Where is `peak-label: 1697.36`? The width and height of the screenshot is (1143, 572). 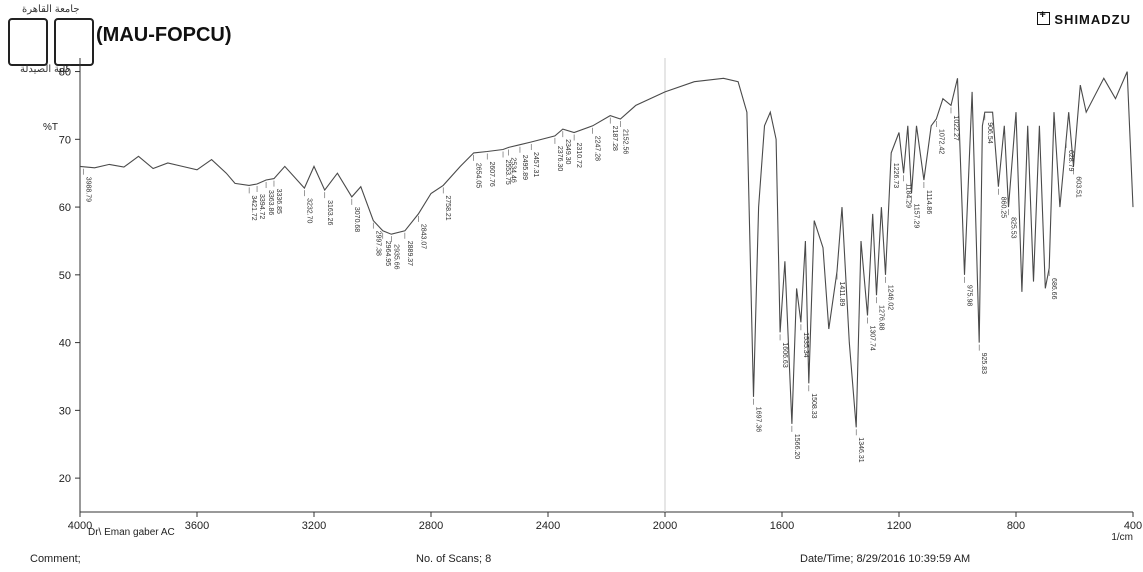
peak-label: 1697.36 is located at coordinates (758, 419).